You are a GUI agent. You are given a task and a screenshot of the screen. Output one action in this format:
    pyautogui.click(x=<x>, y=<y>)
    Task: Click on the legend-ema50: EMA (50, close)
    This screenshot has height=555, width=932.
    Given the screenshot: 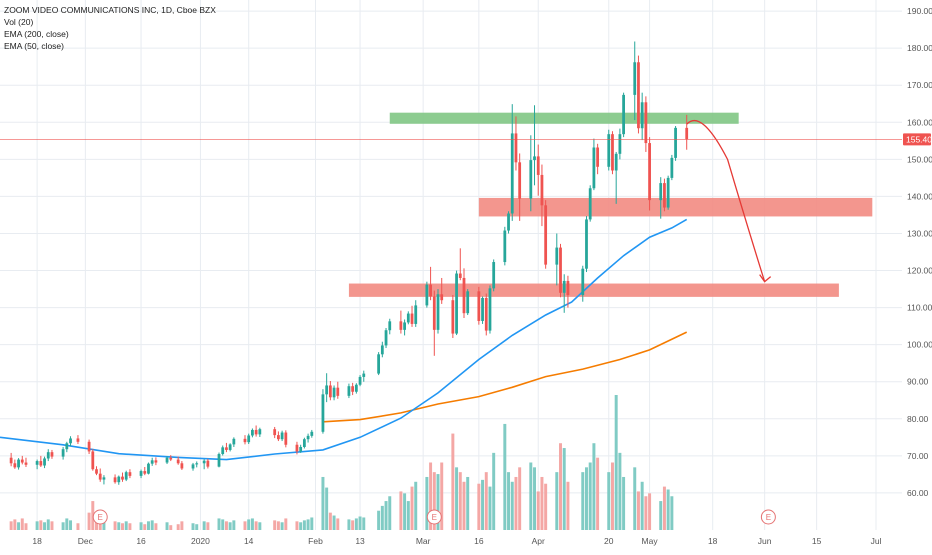 What is the action you would take?
    pyautogui.click(x=34, y=46)
    